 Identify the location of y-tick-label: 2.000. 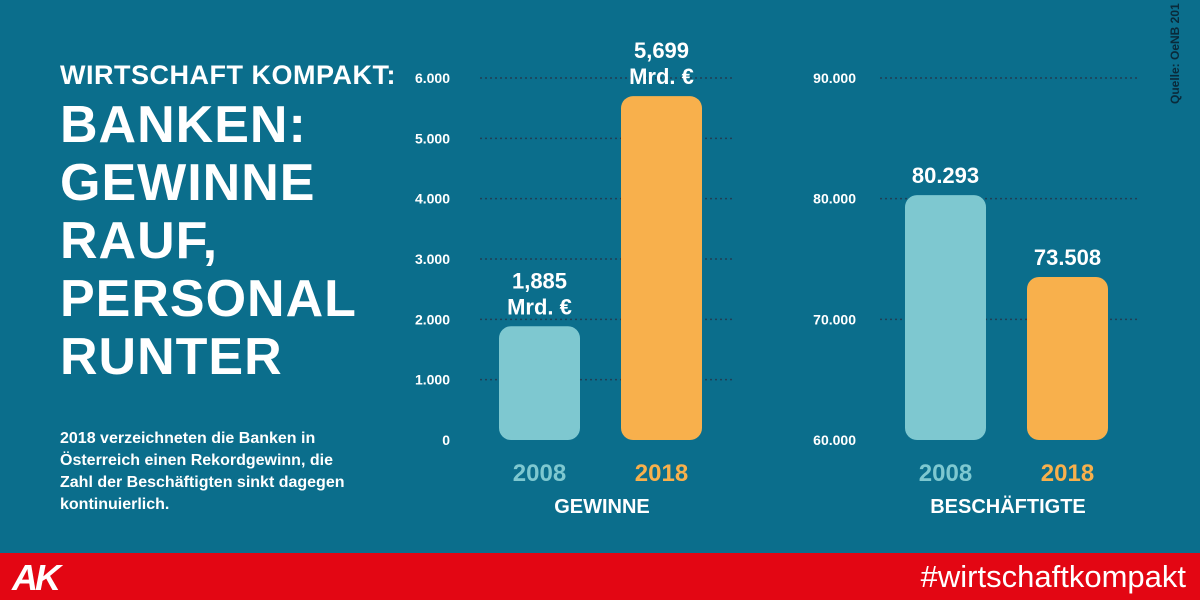
(432, 319).